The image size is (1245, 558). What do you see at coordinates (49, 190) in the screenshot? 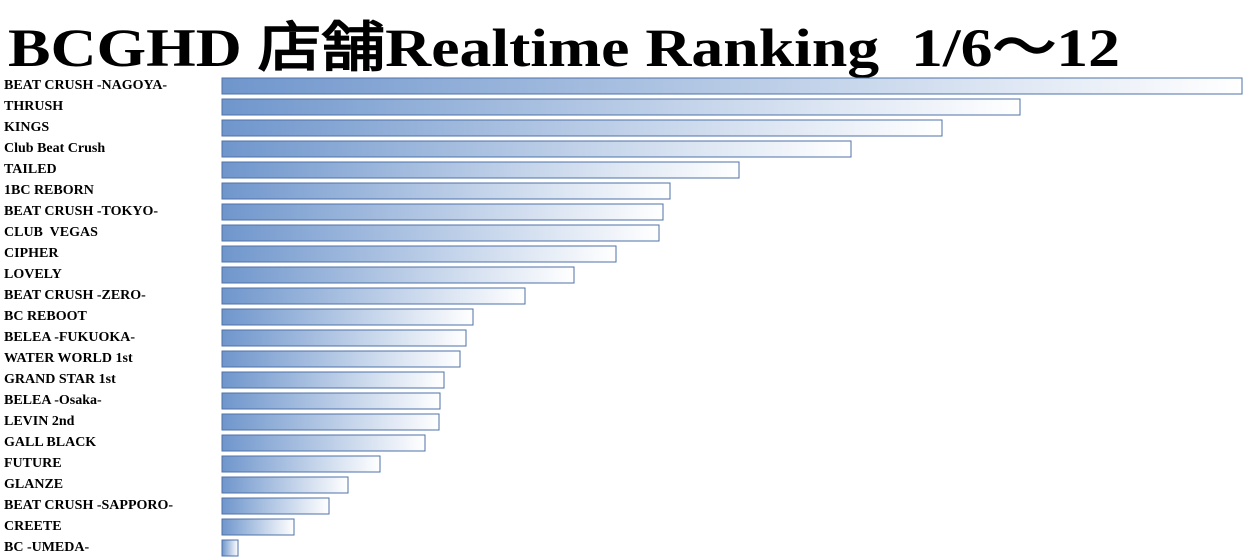
I see `category-label: 1BC REBORN` at bounding box center [49, 190].